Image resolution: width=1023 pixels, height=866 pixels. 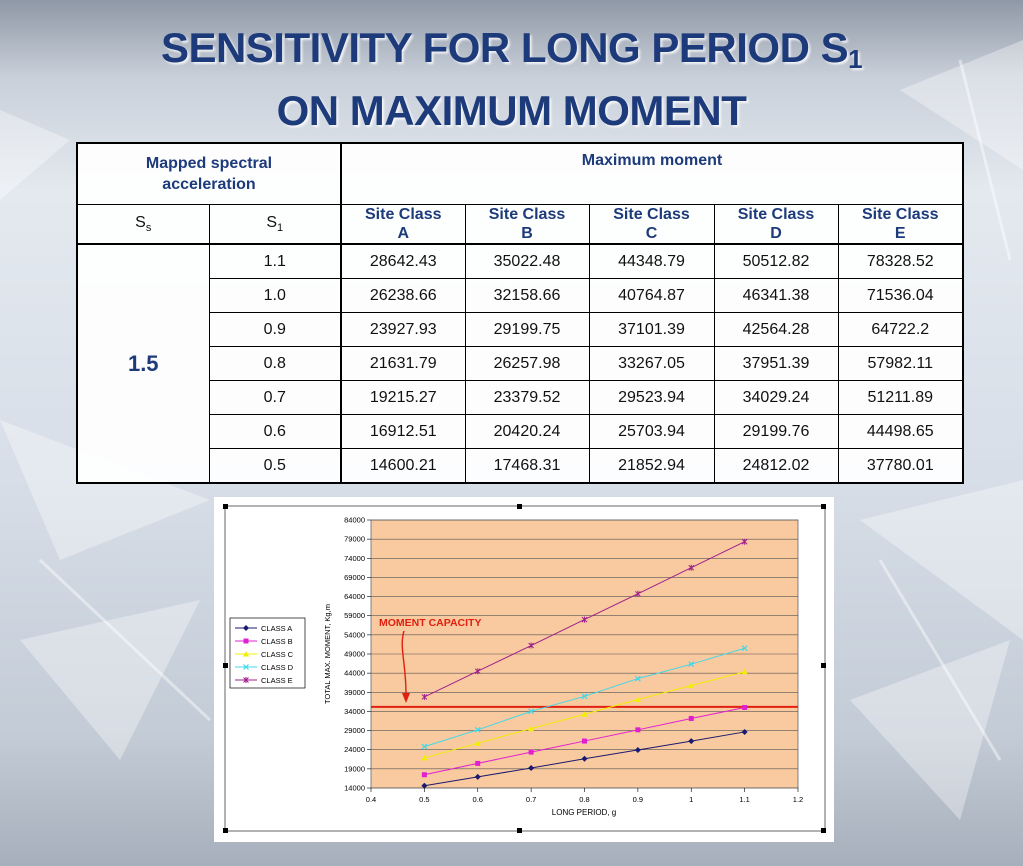 What do you see at coordinates (275, 329) in the screenshot?
I see `s1-cell: 0.9` at bounding box center [275, 329].